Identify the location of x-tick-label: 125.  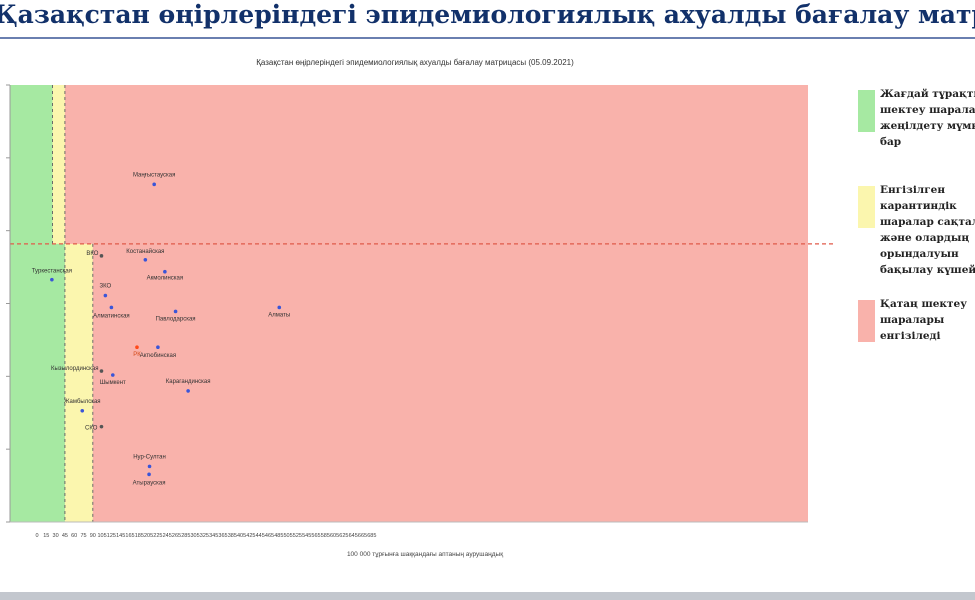
(111, 536).